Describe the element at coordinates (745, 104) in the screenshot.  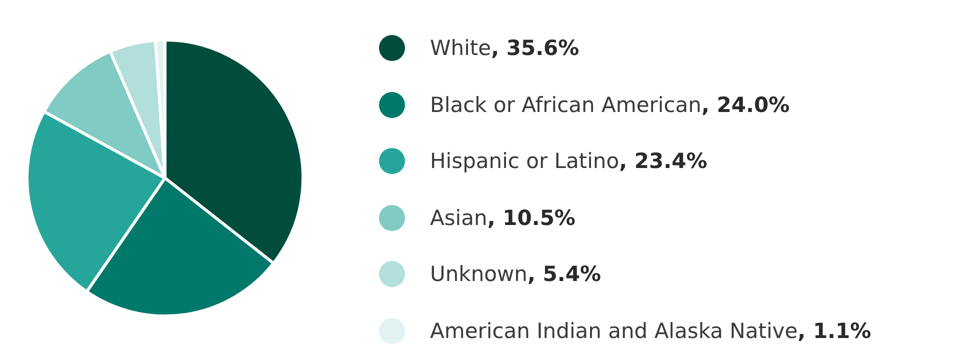
I see `data-label: , 24.0%` at that location.